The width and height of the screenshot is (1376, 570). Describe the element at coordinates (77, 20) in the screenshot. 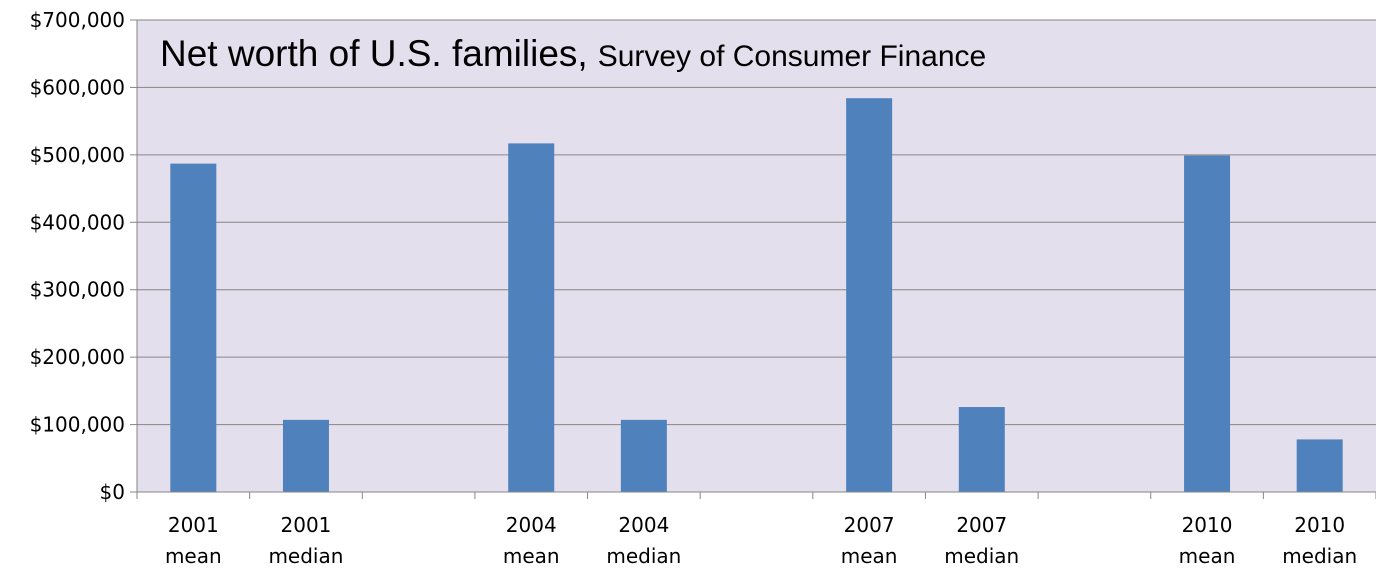

I see `y-tick-label: $700,000` at that location.